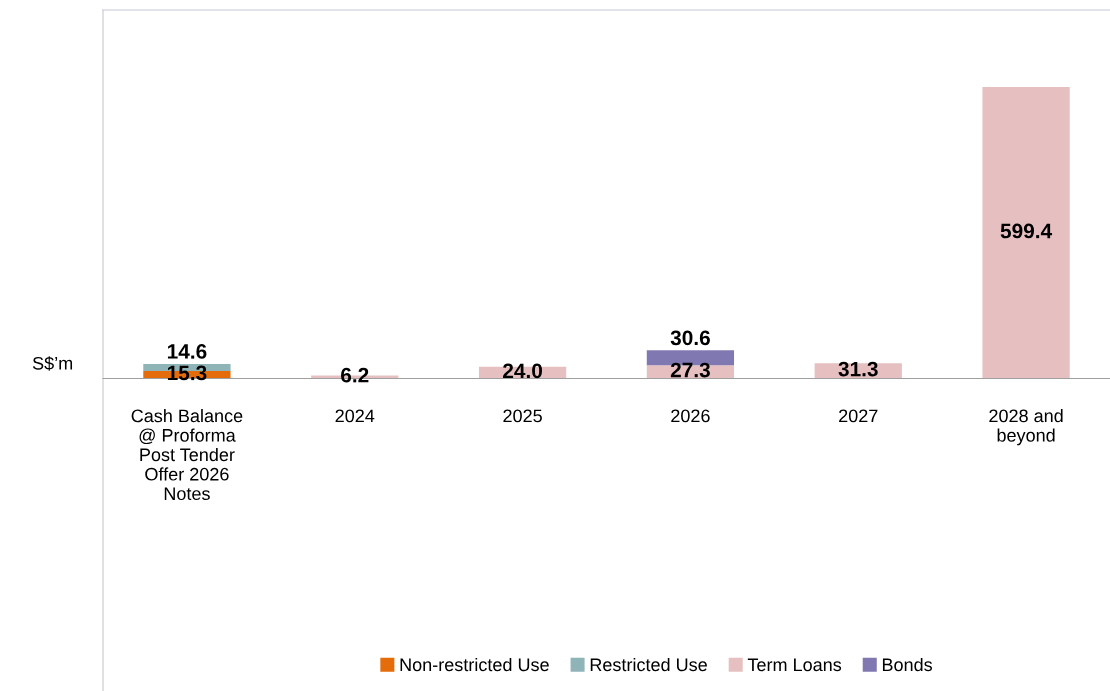 This screenshot has height=691, width=1110. Describe the element at coordinates (1026, 427) in the screenshot. I see `x-tick-label: 2028 and beyond` at that location.